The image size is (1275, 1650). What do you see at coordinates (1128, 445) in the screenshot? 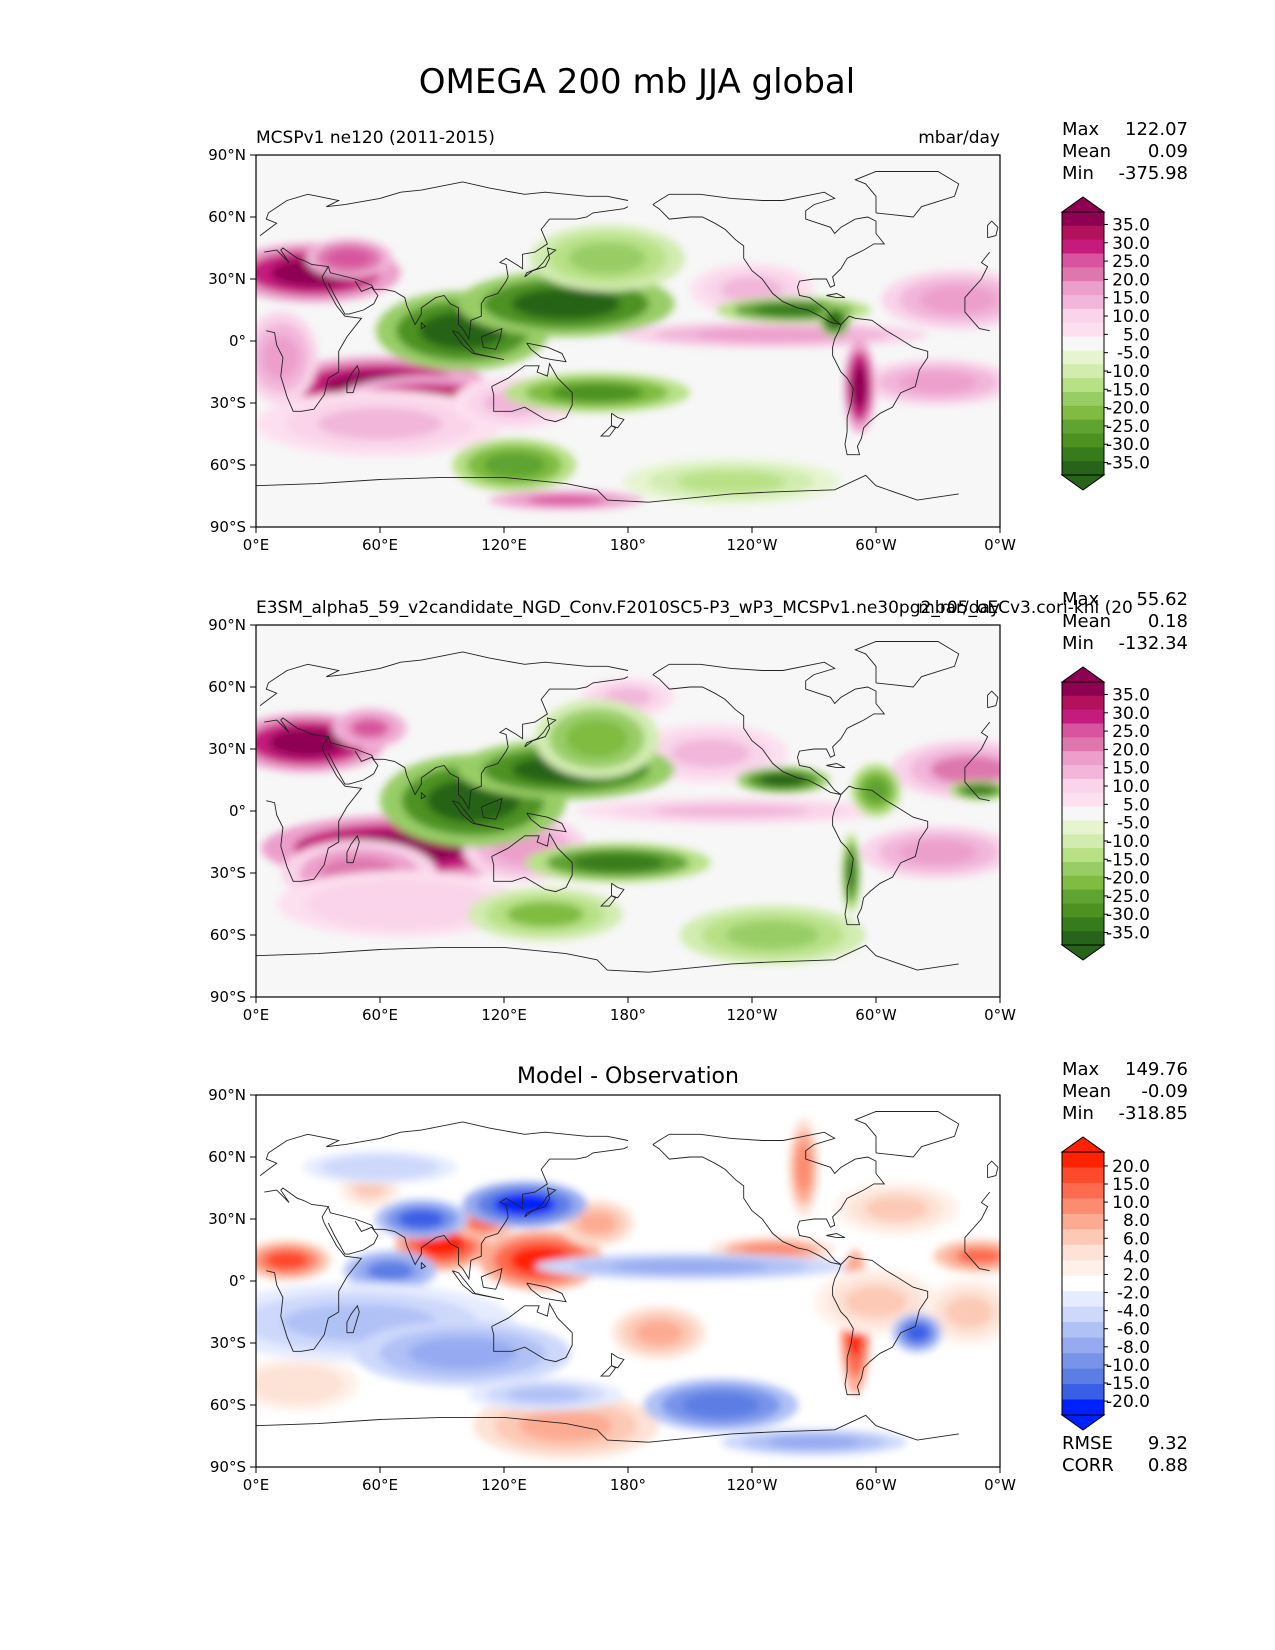
I see `colorbar-label: -30.0` at bounding box center [1128, 445].